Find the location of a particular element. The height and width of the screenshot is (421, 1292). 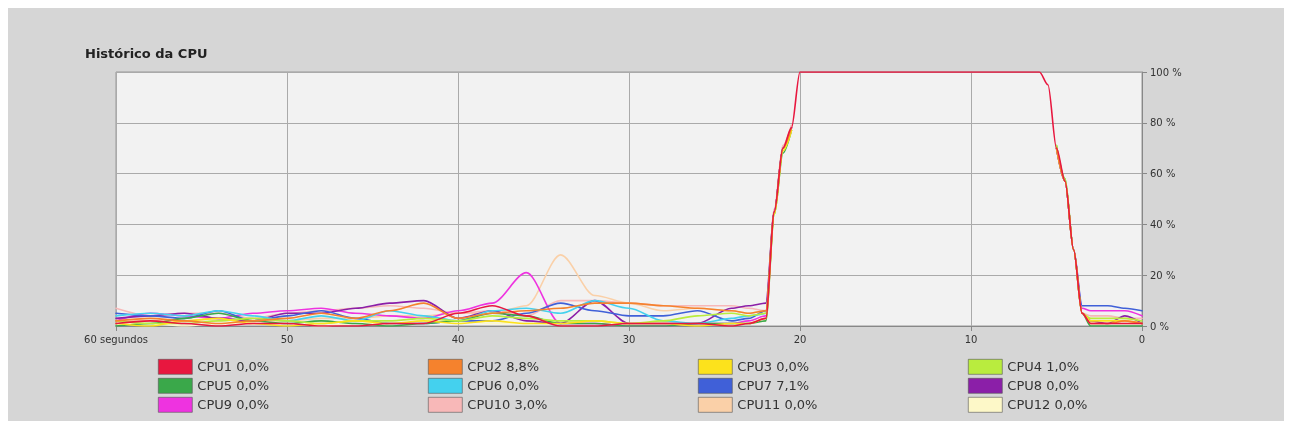

x-tick-label: 60 segundos is located at coordinates (116, 339).